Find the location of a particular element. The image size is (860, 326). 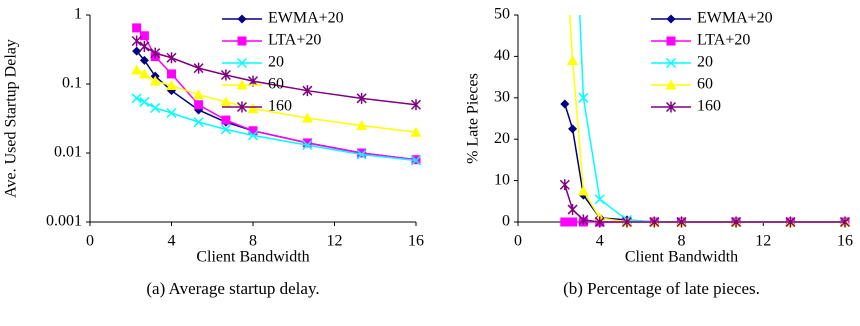

y-tick-label: 0 is located at coordinates (506, 221).